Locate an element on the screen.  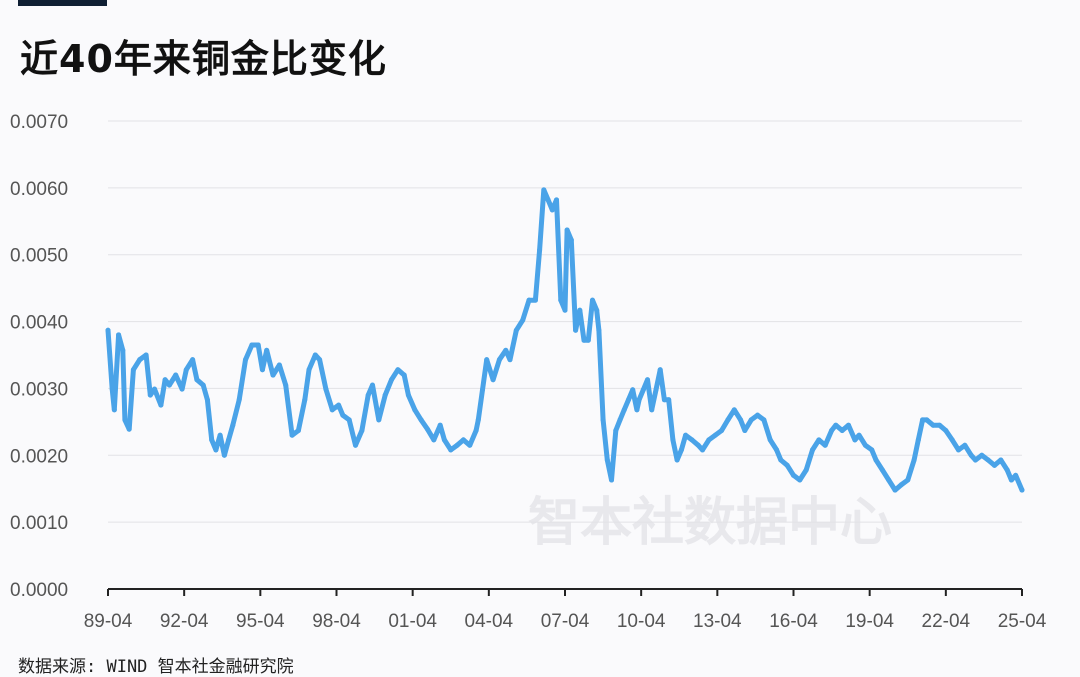
y-tick-label: 0.0010 is located at coordinates (39, 523).